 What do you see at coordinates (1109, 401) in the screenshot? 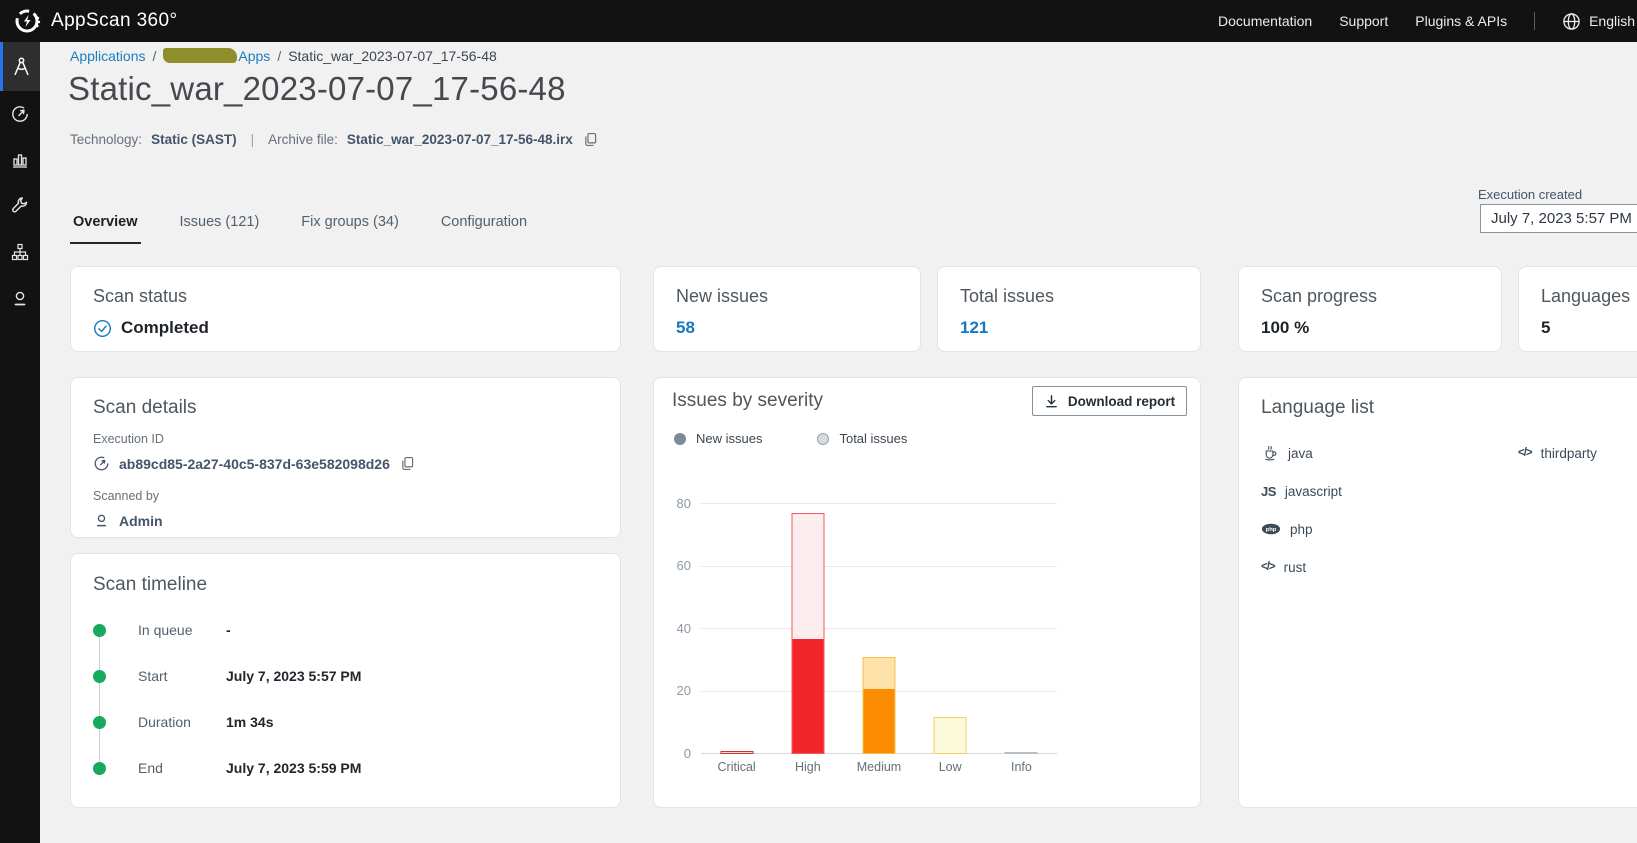
I see `download-report-button: Download report` at bounding box center [1109, 401].